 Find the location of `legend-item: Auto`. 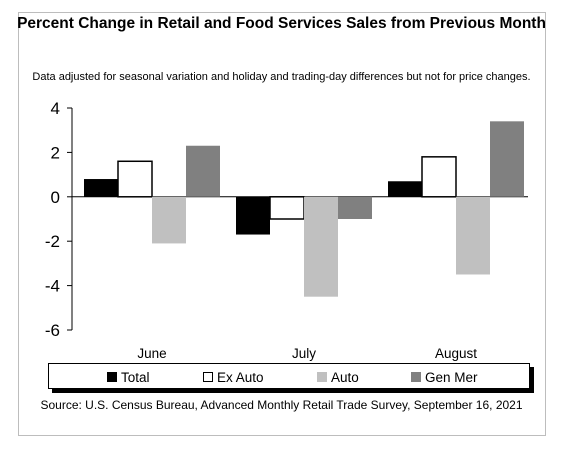

legend-item: Auto is located at coordinates (338, 377).